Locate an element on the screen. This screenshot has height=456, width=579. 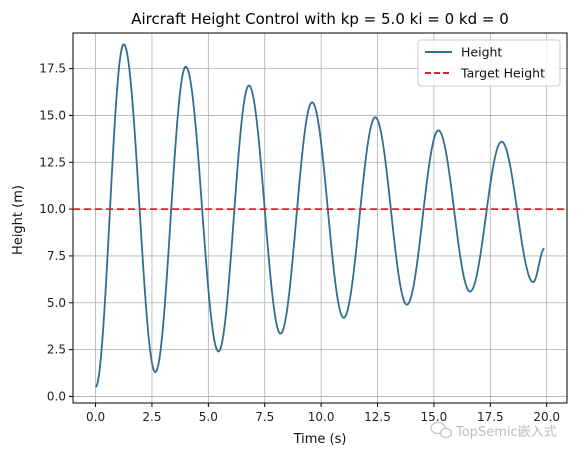
watermark: TopSemic嵌入式 is located at coordinates (493, 430).